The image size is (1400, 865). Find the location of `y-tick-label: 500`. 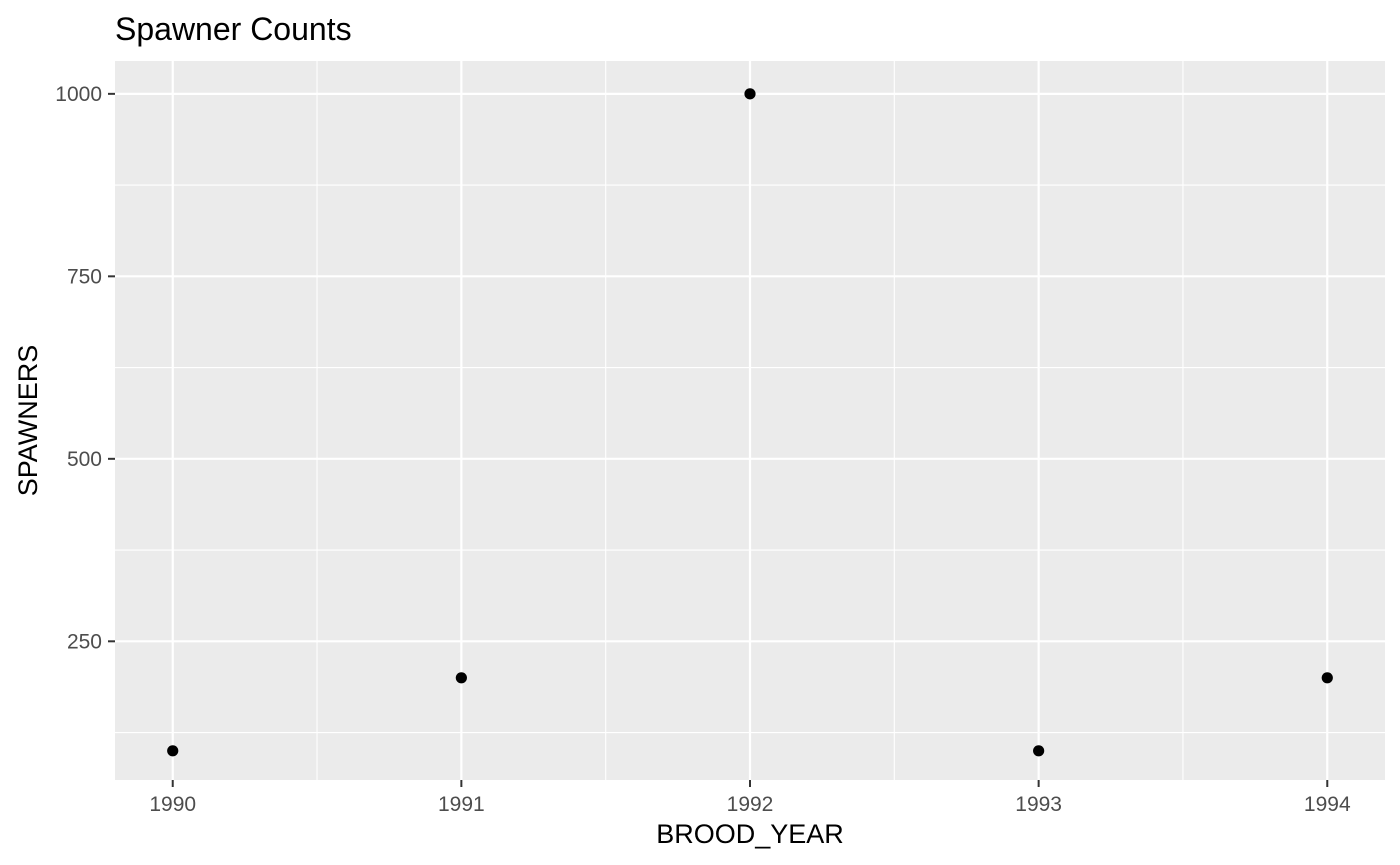

y-tick-label: 500 is located at coordinates (84, 459).